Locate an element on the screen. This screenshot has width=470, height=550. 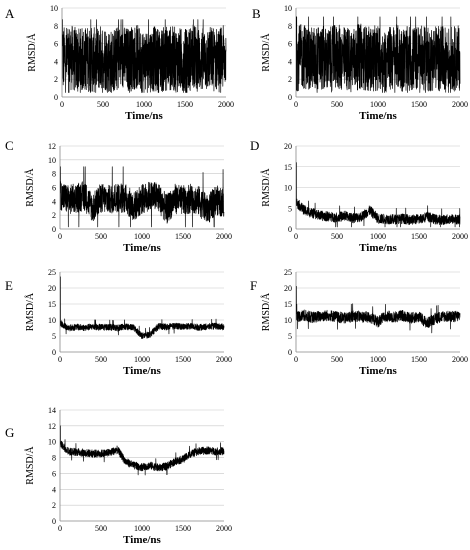
panel-label: G is located at coordinates (9, 432).